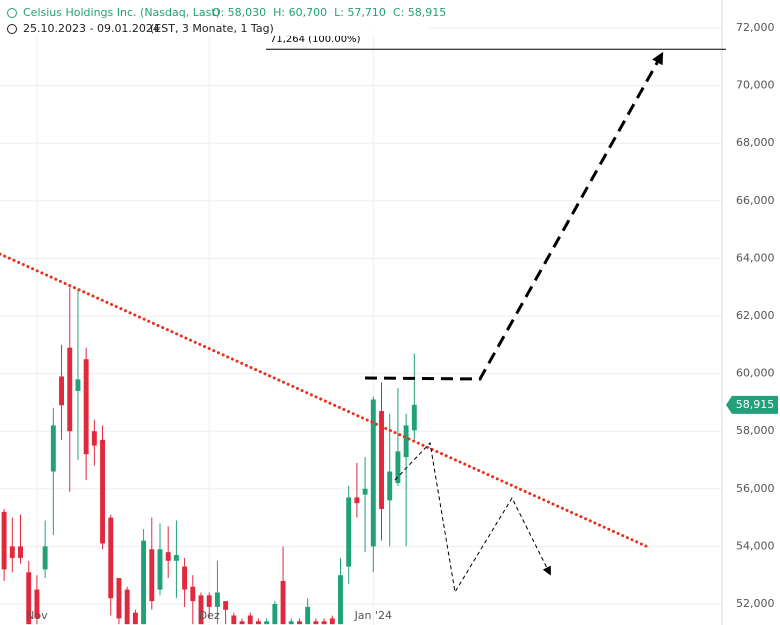  What do you see at coordinates (755, 603) in the screenshot?
I see `y-tick-label: 52,000` at bounding box center [755, 603].